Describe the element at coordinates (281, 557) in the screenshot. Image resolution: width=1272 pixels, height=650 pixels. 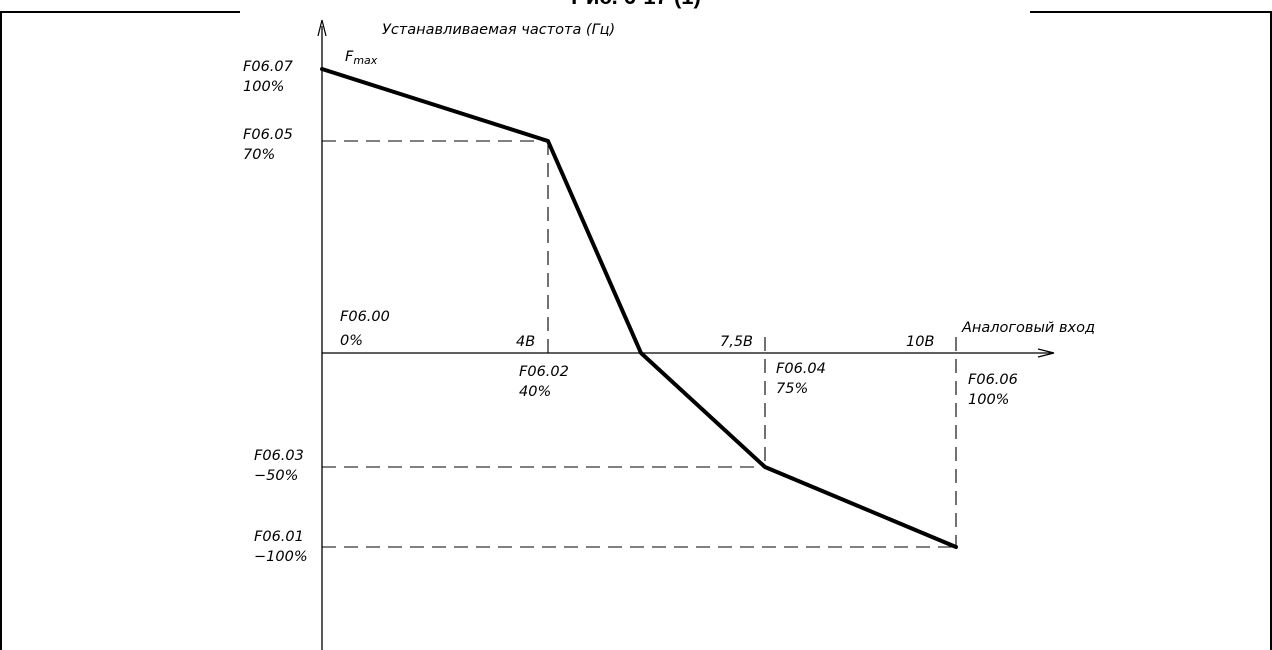
I see `label-f0601-value: −100%` at that location.